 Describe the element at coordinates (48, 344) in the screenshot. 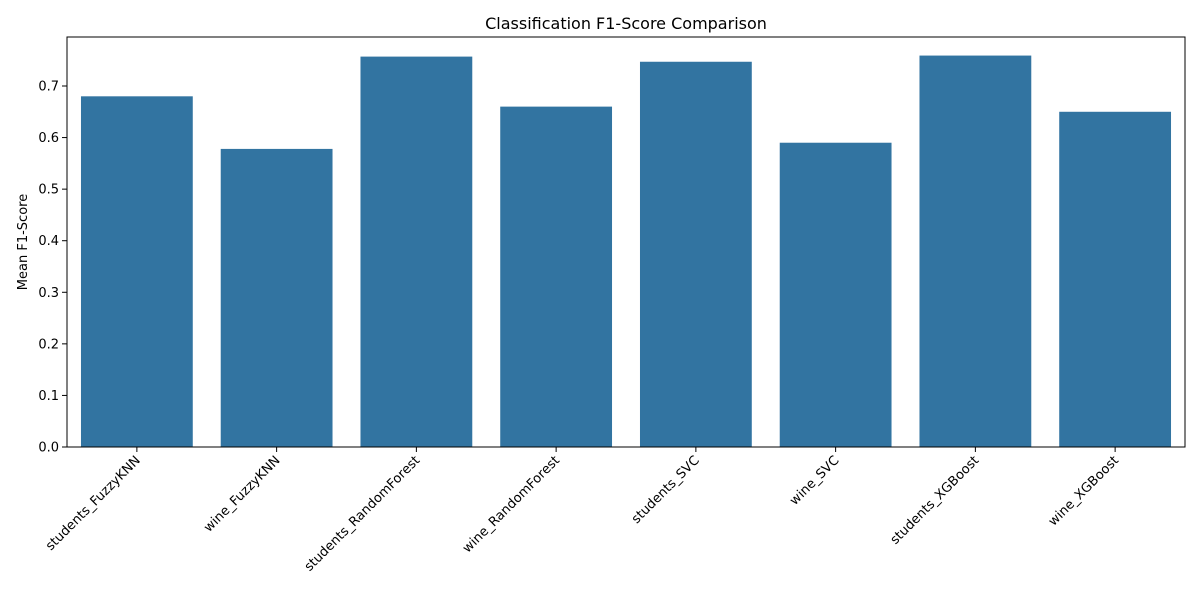

I see `y-tick-label: 0.2` at that location.